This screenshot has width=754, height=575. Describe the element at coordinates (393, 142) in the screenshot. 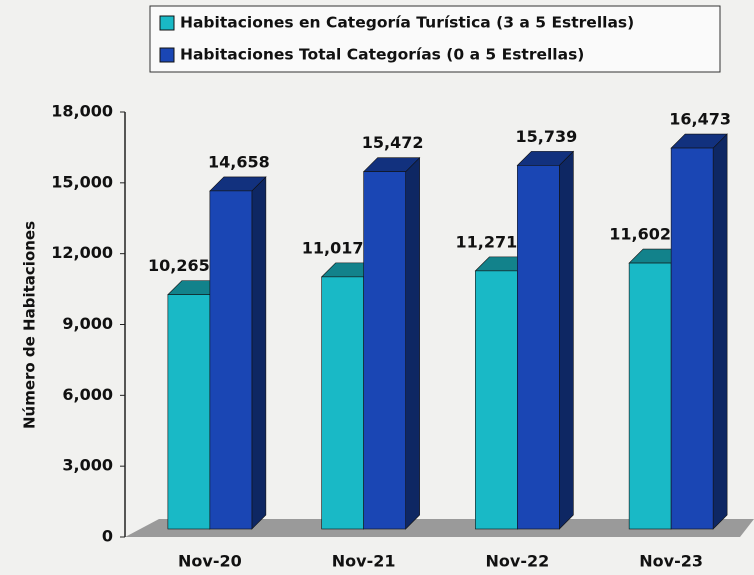

I see `value-label: 15,472` at that location.